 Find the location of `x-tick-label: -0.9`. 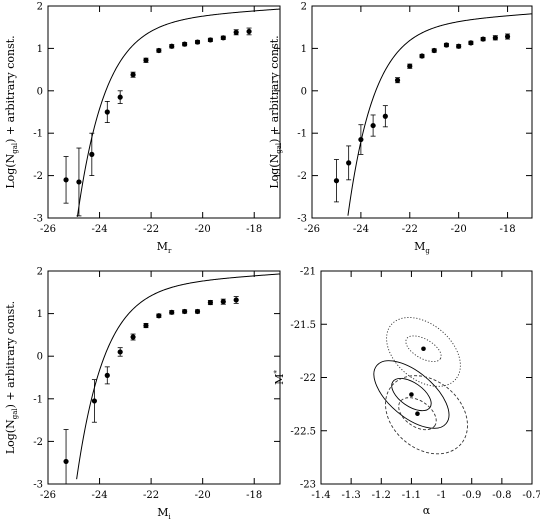

x-tick-label: -0.9 is located at coordinates (471, 495).